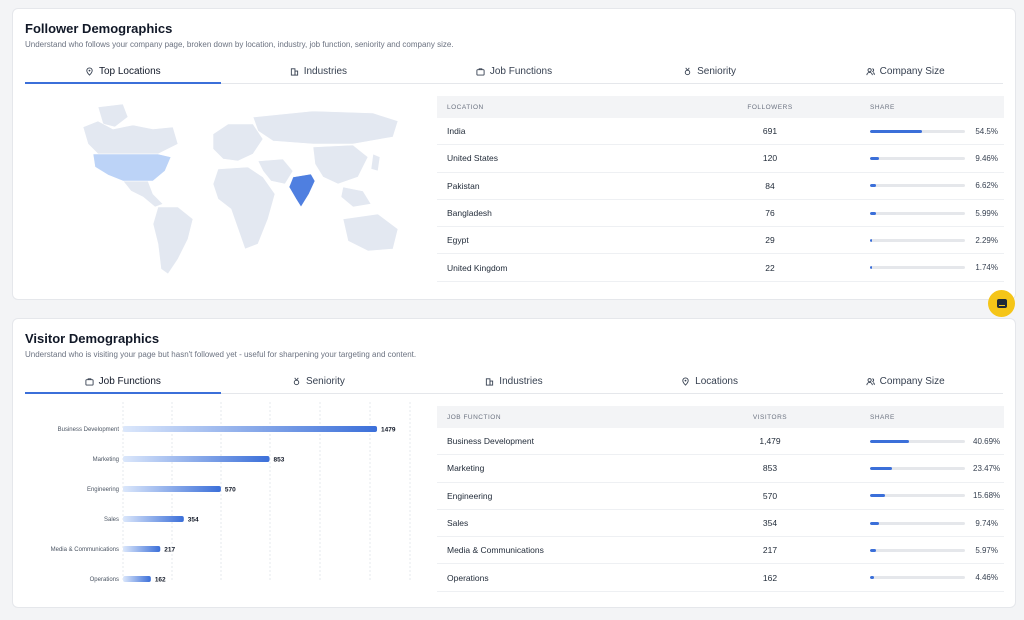  I want to click on table-row: Pakistan 84 6.62%, so click(720, 186).